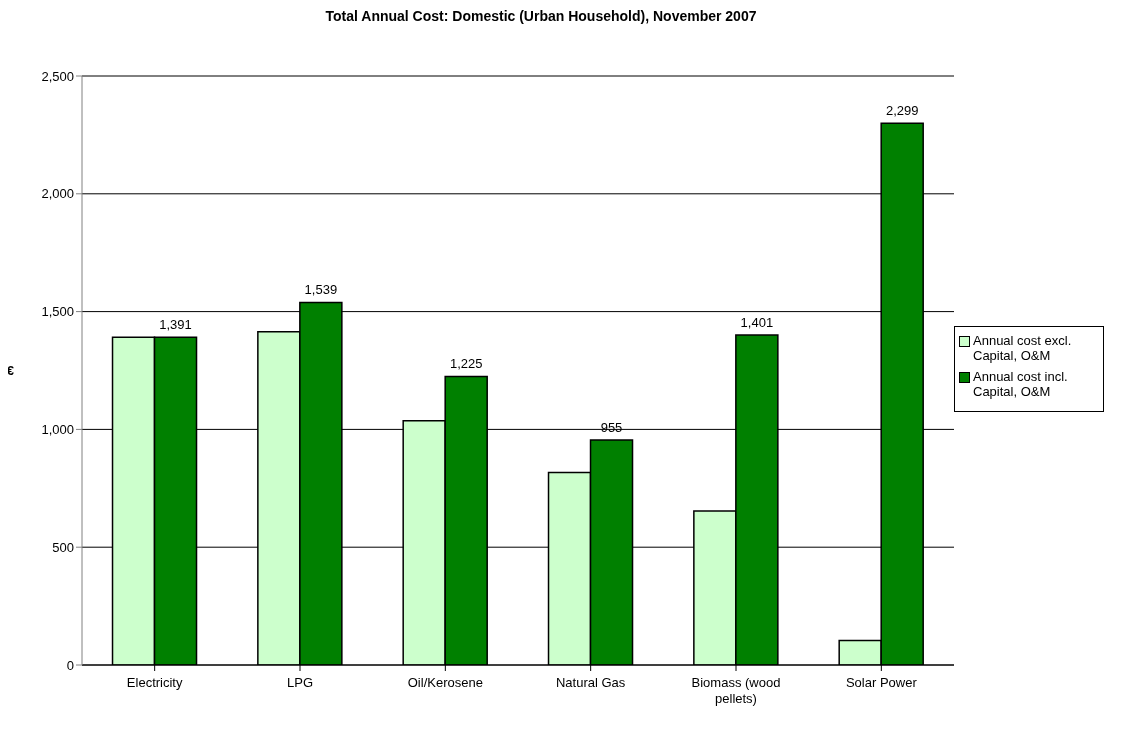  What do you see at coordinates (57, 430) in the screenshot?
I see `y-tick-label: 1,000` at bounding box center [57, 430].